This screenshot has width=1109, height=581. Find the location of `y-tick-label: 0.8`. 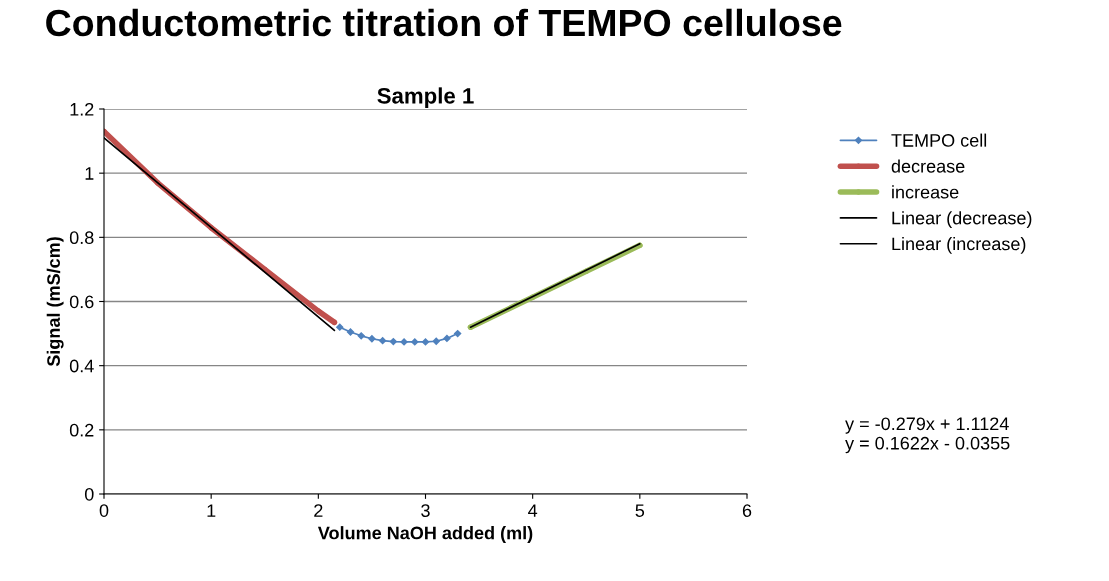

y-tick-label: 0.8 is located at coordinates (81, 238).